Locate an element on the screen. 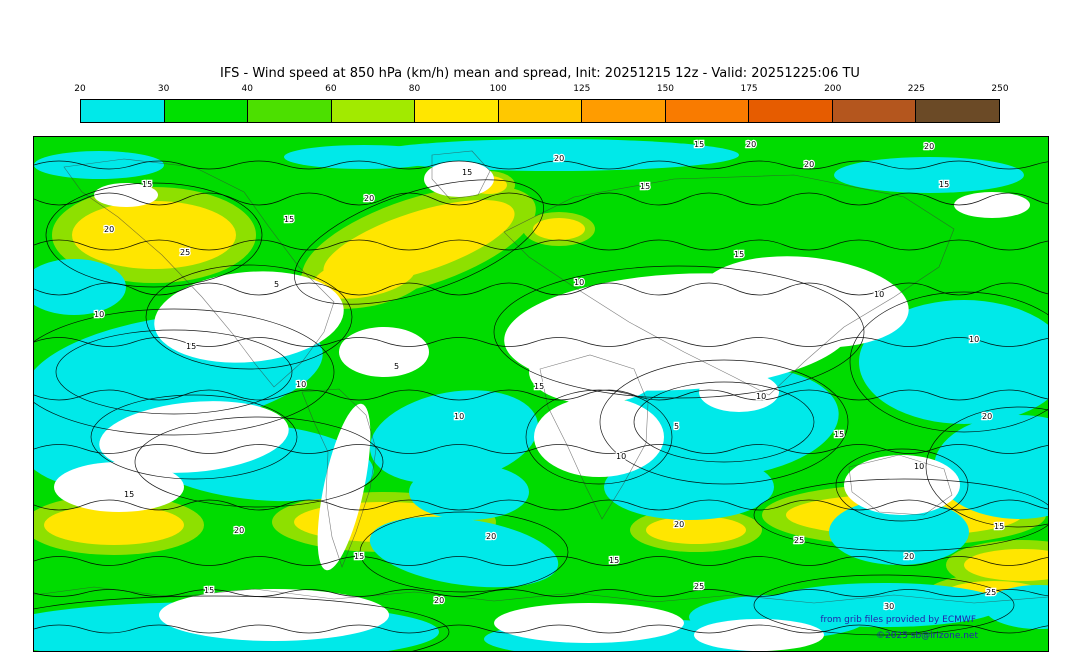 The width and height of the screenshot is (1080, 658). credit-copyright: ©2025 sb@irizone.net is located at coordinates (927, 636).